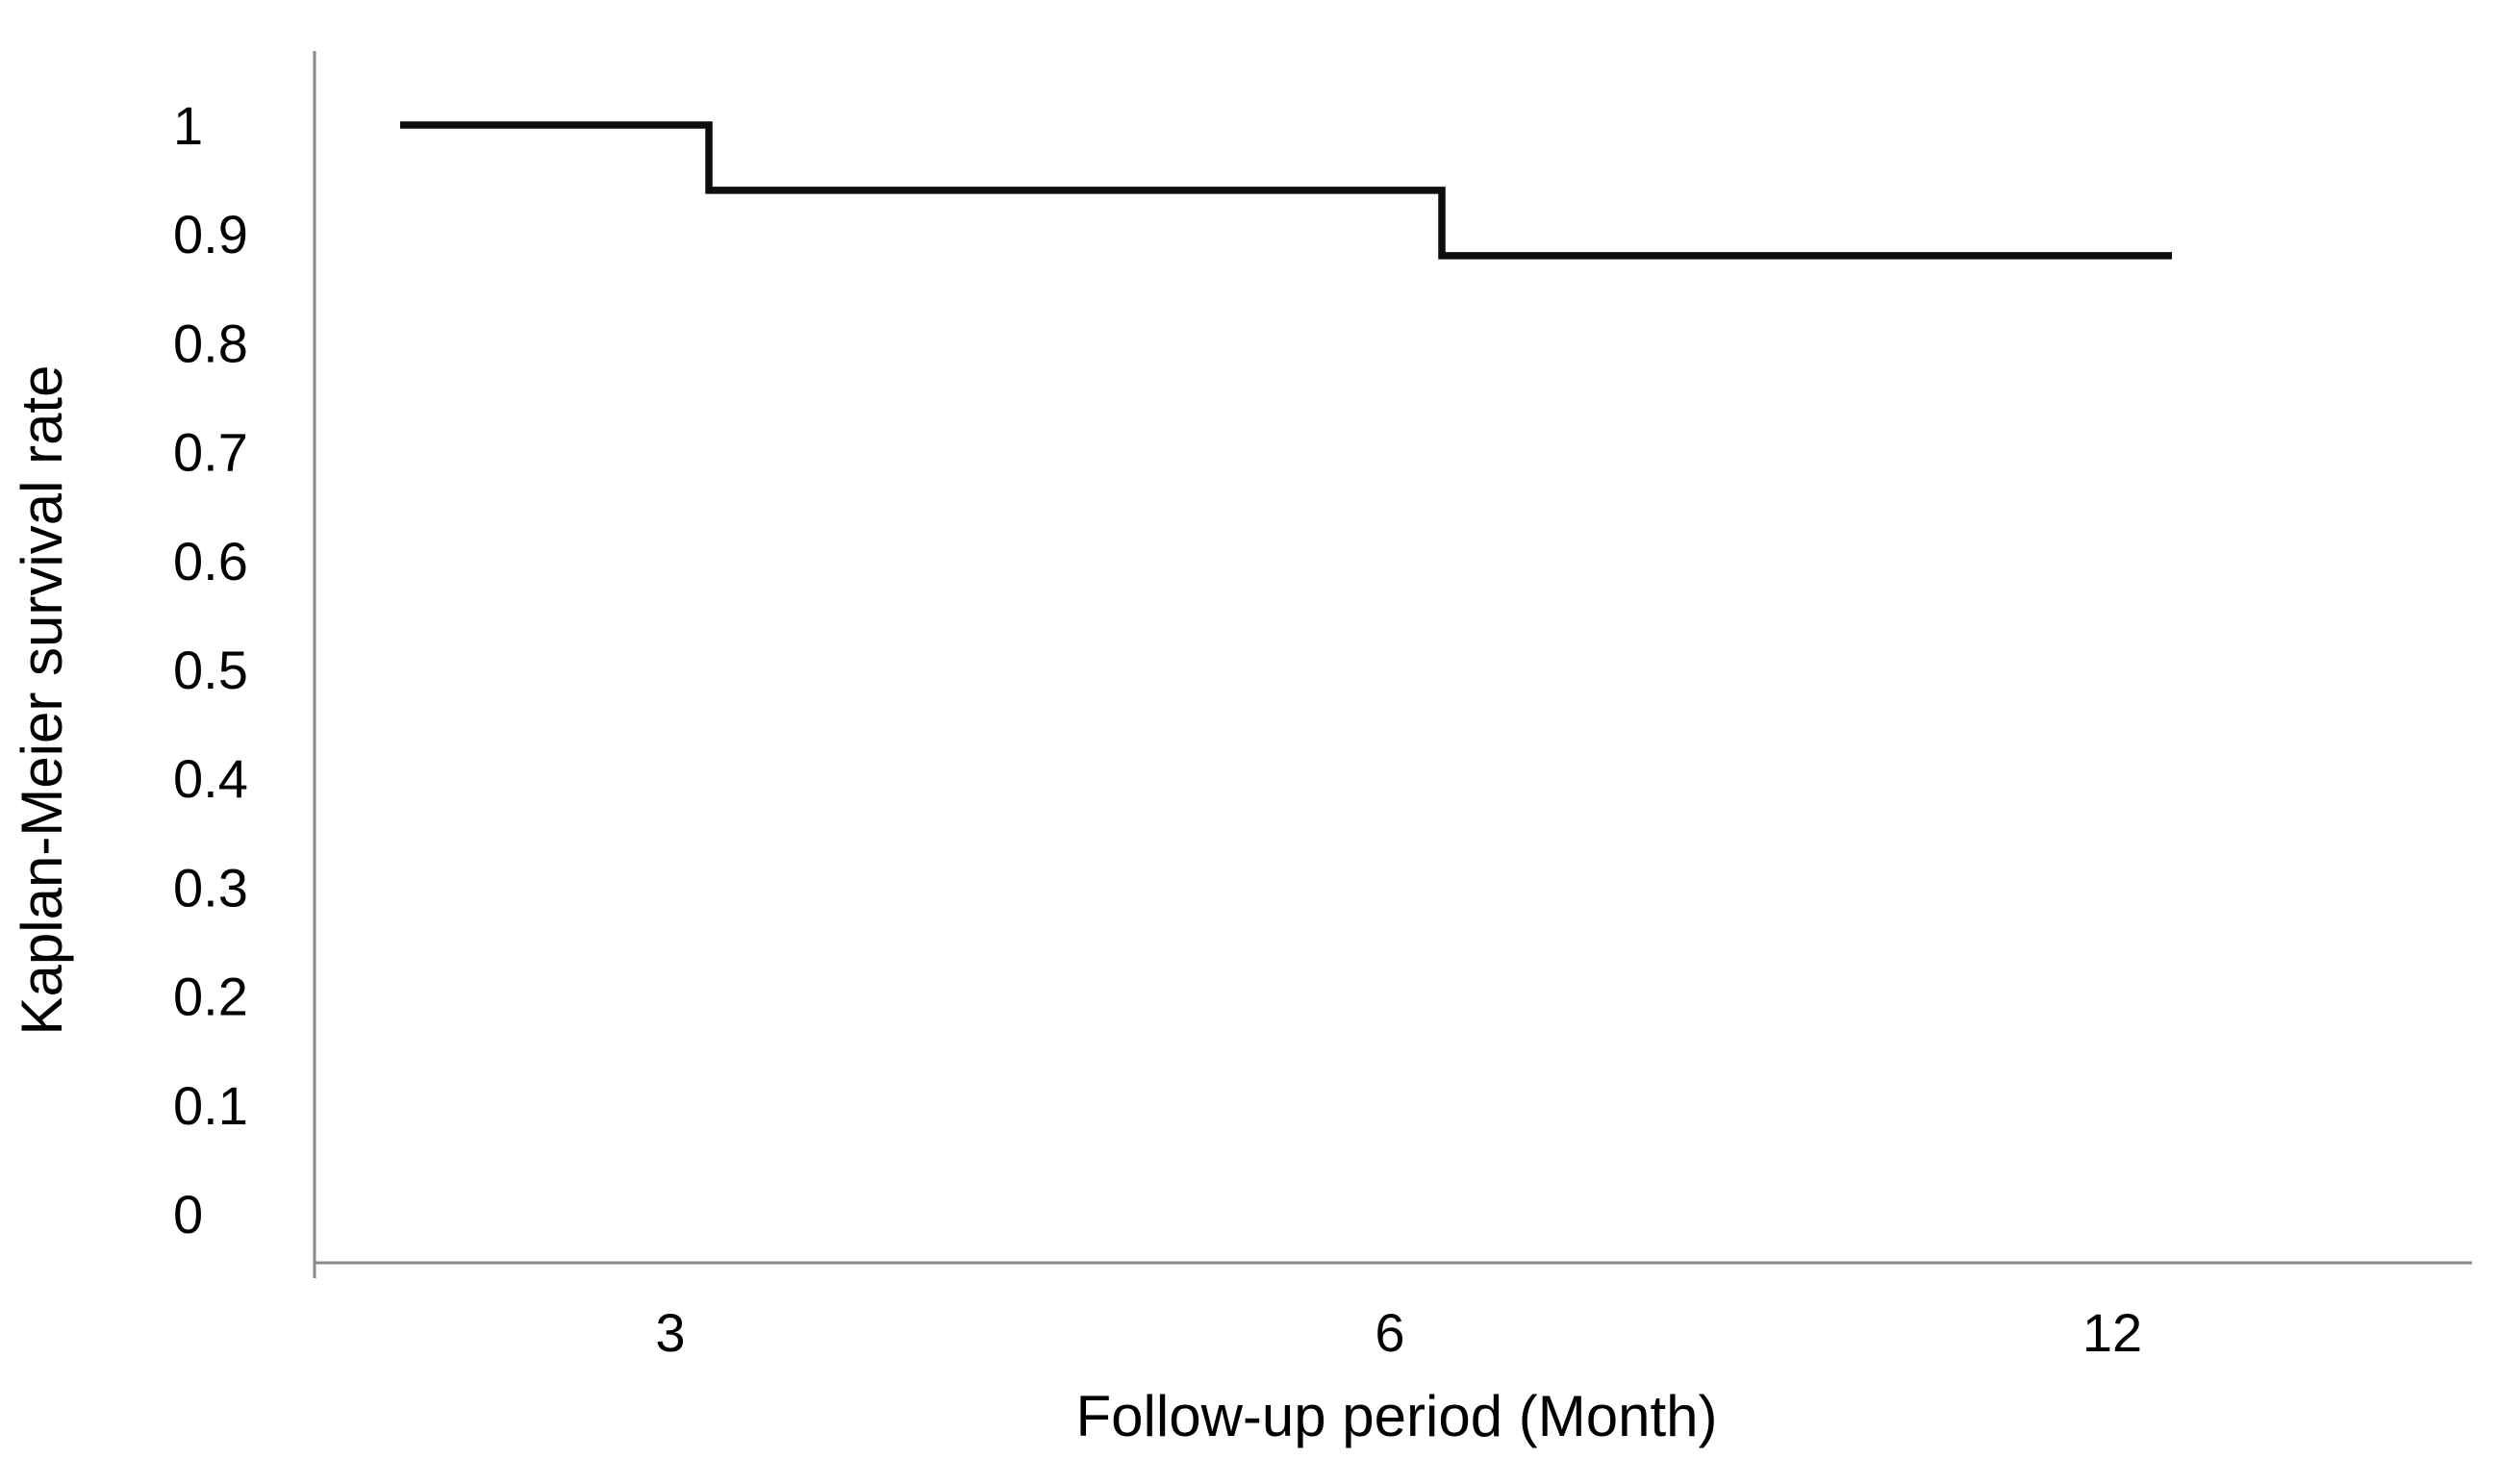 The height and width of the screenshot is (1484, 2498). What do you see at coordinates (210, 234) in the screenshot?
I see `y-tick-label: 0.9` at bounding box center [210, 234].